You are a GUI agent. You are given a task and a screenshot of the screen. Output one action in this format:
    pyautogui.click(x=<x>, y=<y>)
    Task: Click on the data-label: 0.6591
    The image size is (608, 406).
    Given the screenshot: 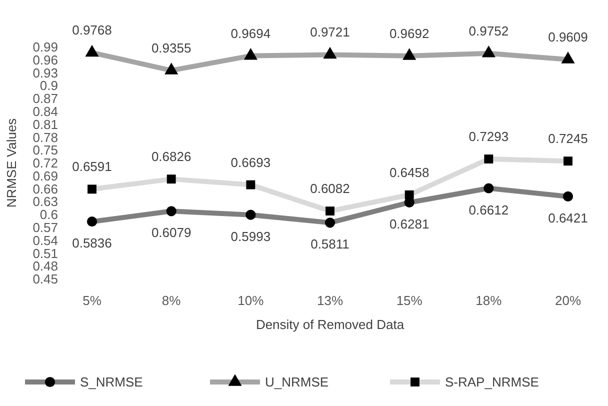 What is the action you would take?
    pyautogui.click(x=92, y=166)
    